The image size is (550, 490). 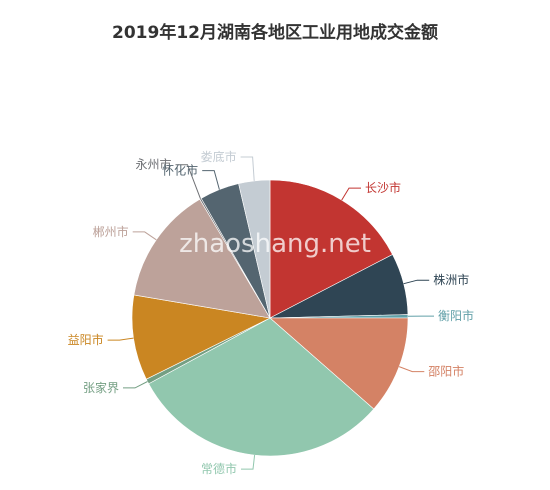 I want to click on slice-label: 张家界, so click(x=101, y=387).